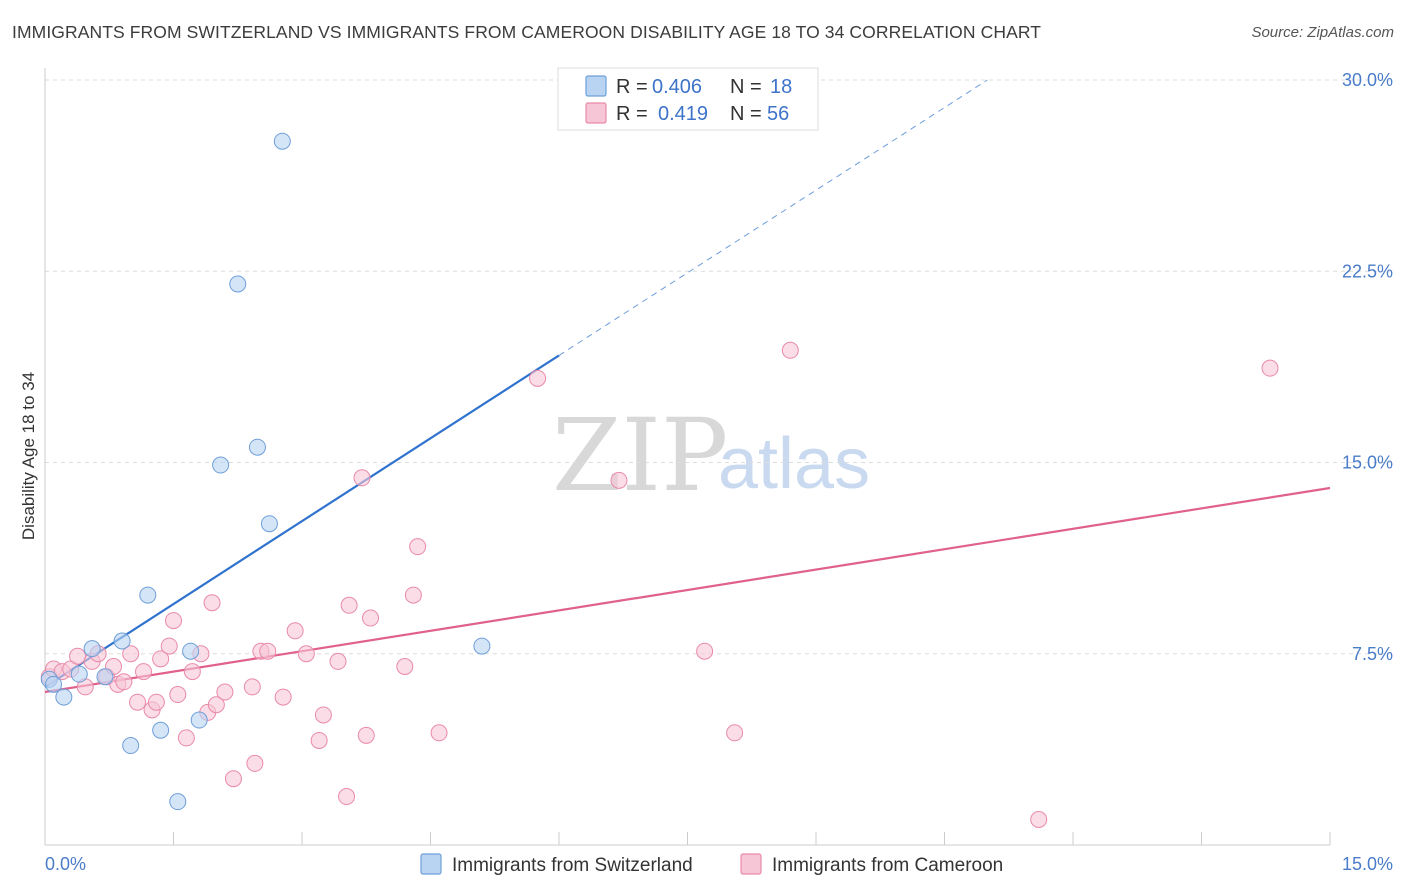  What do you see at coordinates (746, 87) in the screenshot?
I see `legend-n-label-switzerland: N =` at bounding box center [746, 87].